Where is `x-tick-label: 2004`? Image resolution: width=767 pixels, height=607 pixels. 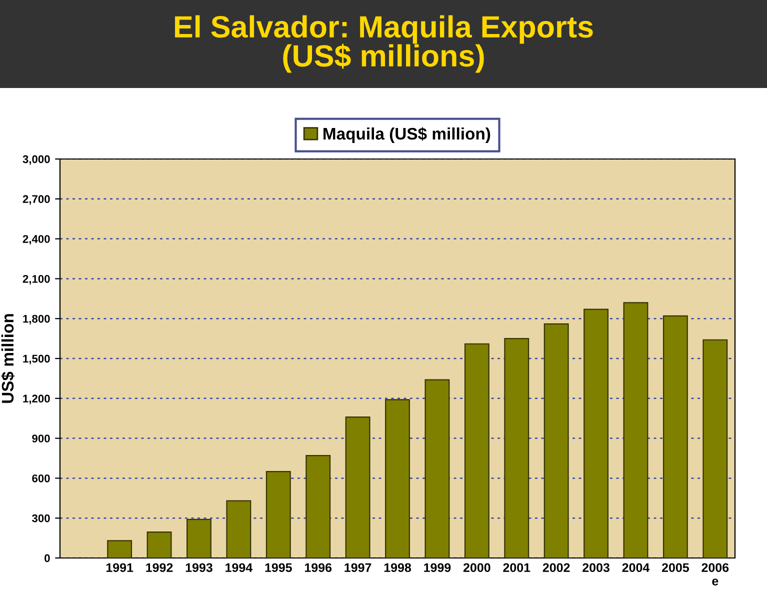
x-tick-label: 2004 is located at coordinates (636, 567).